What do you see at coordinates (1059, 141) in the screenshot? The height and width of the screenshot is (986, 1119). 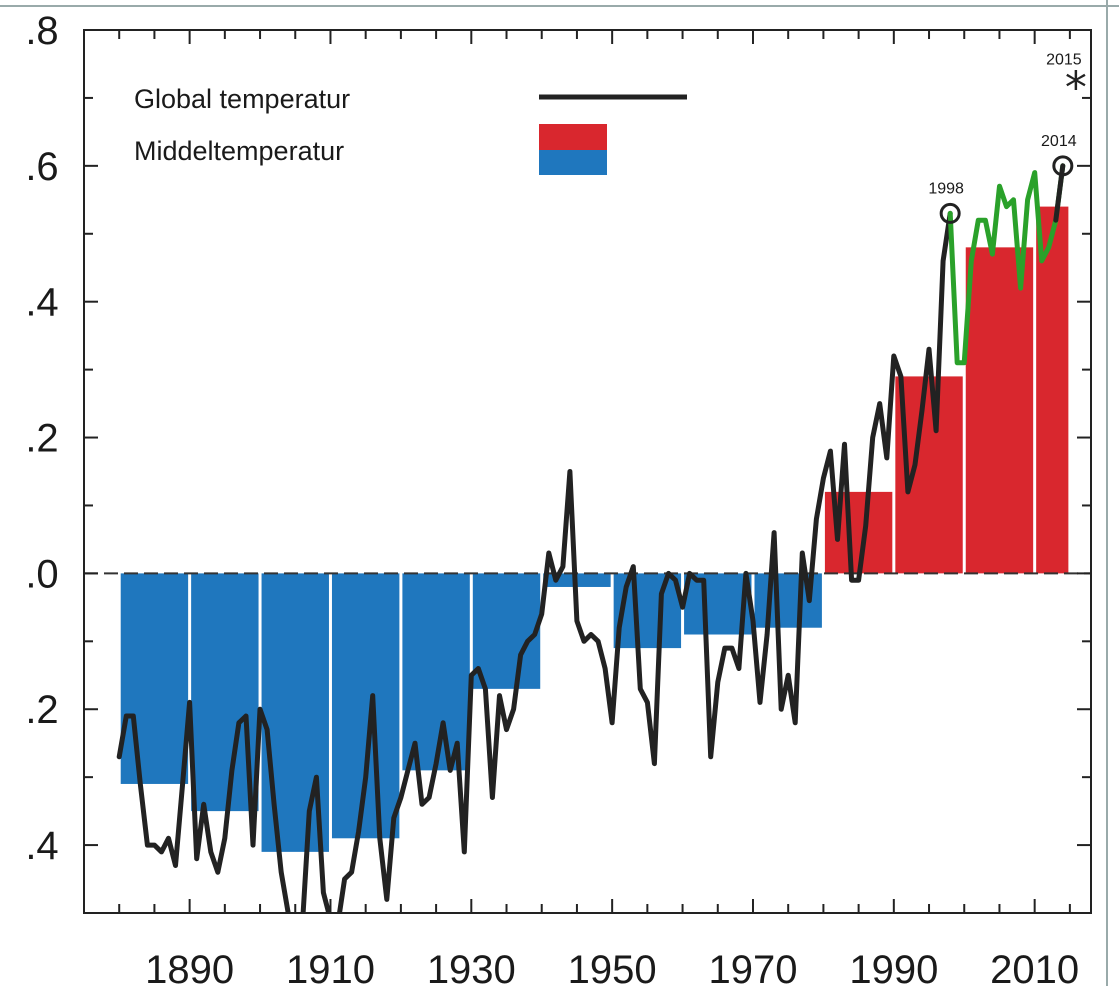 I see `annotation-label-2014: 2014` at bounding box center [1059, 141].